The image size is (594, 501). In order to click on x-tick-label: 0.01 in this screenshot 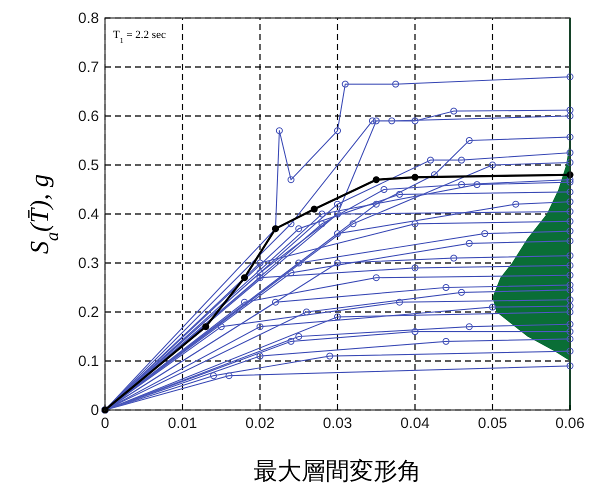, I will do `click(183, 423)`.